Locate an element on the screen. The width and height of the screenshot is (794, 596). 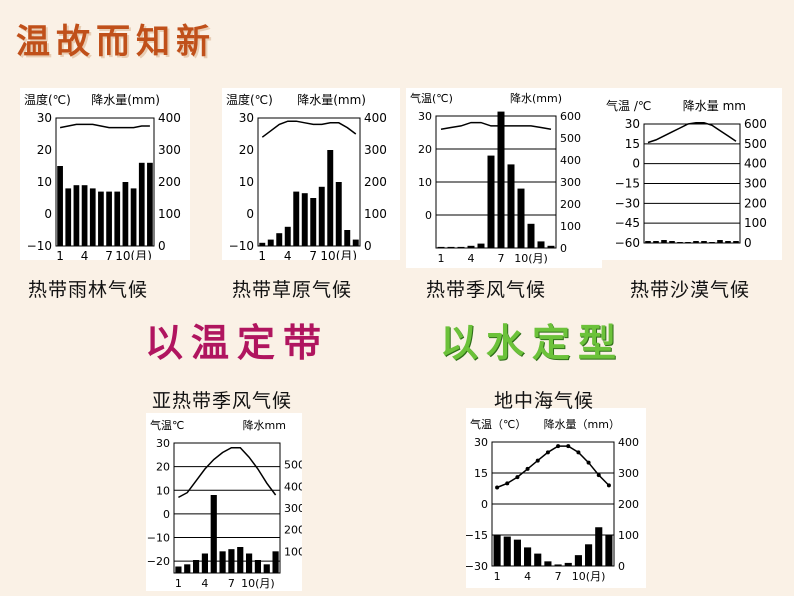
caption-mediterranean: 地中海气候 is located at coordinates (544, 401).